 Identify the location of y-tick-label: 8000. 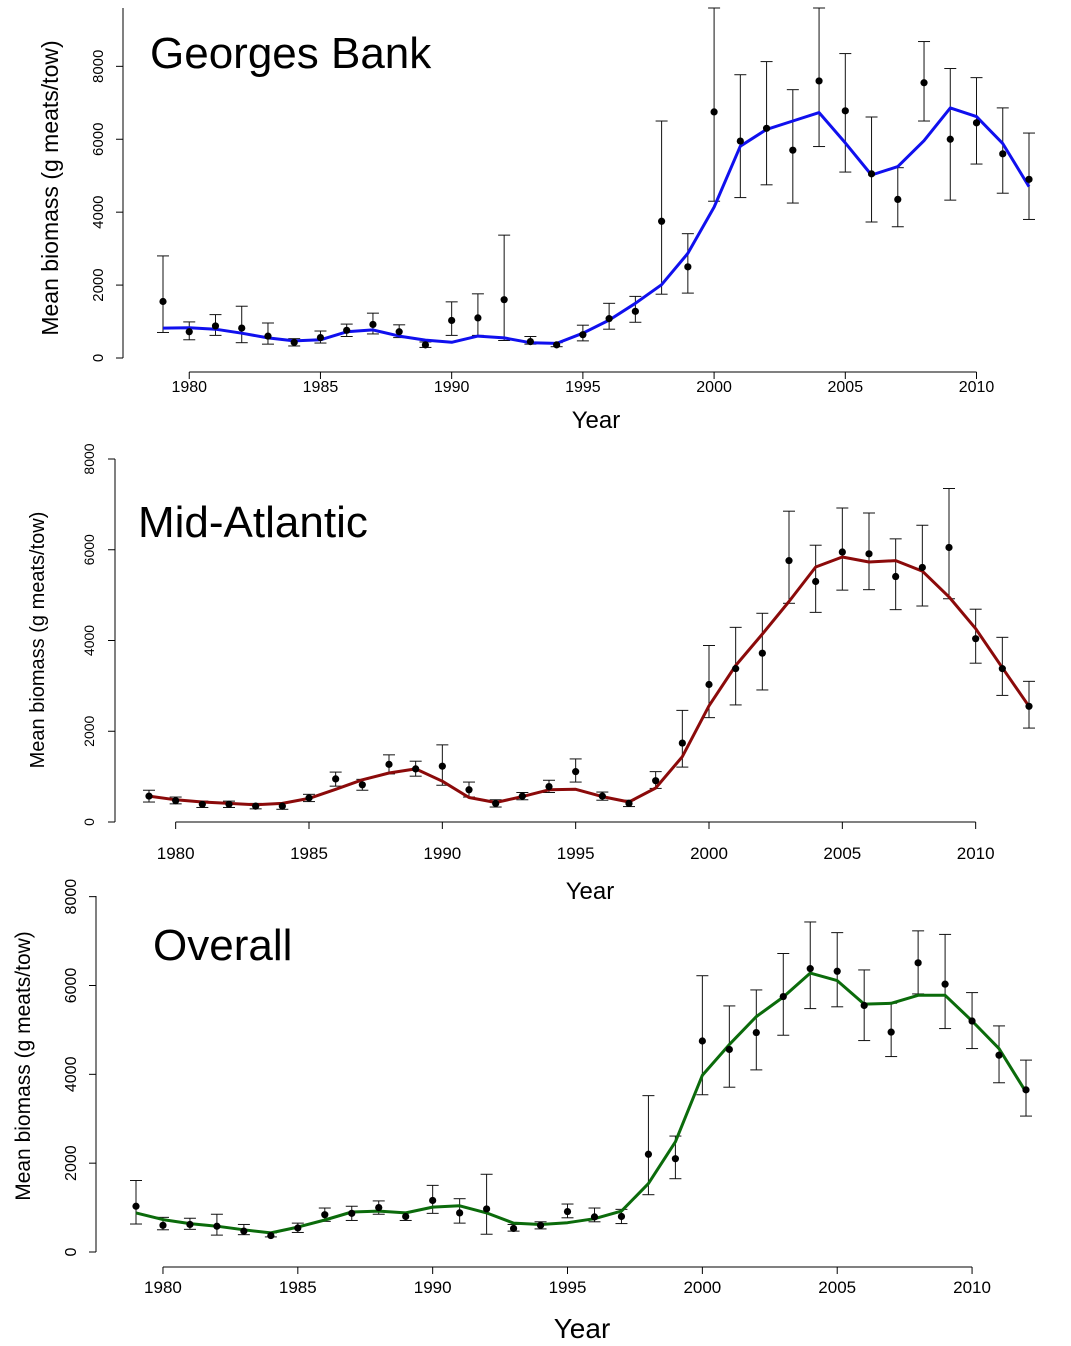
(71, 897).